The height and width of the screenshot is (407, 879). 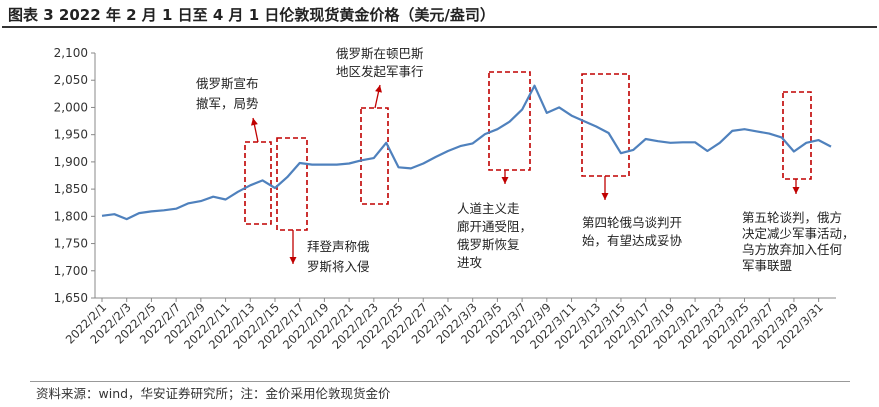 I want to click on annotation-line: 进攻, so click(x=470, y=262).